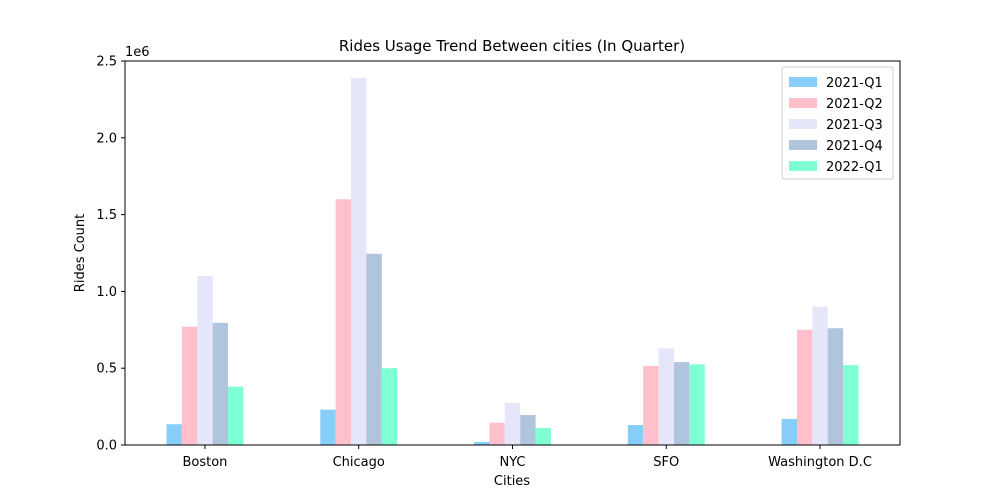 The height and width of the screenshot is (500, 1000). Describe the element at coordinates (359, 261) in the screenshot. I see `bar-2021-q3-chicago` at that location.